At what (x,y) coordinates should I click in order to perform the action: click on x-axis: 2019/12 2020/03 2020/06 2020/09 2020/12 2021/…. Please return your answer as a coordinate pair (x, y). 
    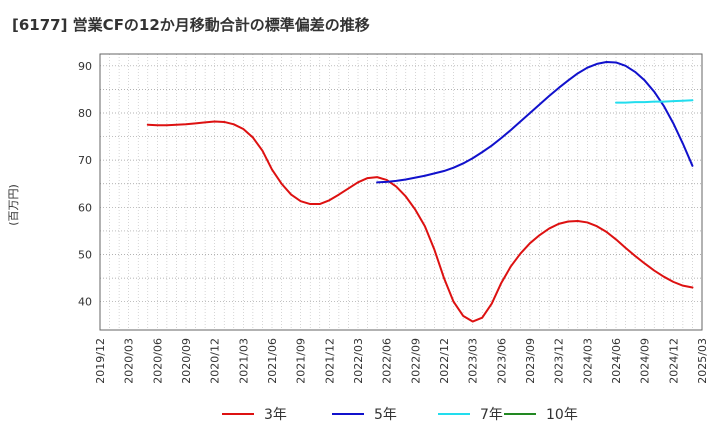
    Looking at the image, I should click on (401, 361).